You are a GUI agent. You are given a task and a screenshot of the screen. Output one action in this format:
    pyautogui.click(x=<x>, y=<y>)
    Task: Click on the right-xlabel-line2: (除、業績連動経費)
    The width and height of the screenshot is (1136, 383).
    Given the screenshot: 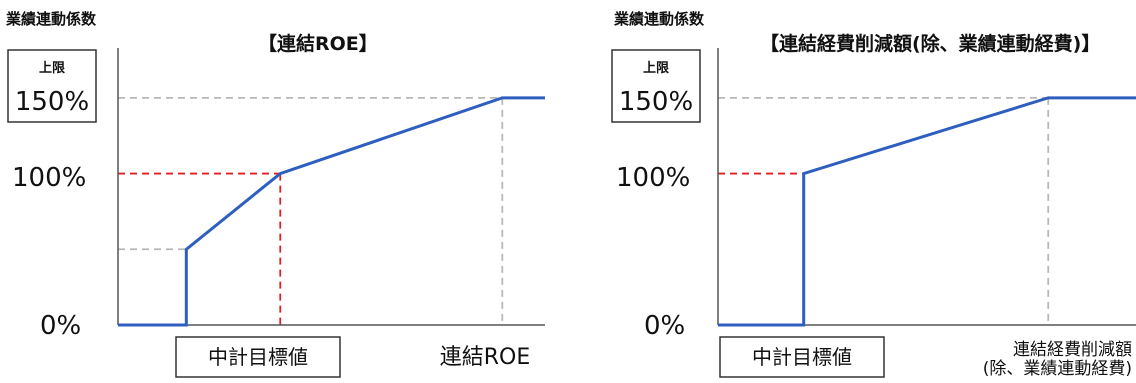 What is the action you would take?
    pyautogui.click(x=1057, y=369)
    